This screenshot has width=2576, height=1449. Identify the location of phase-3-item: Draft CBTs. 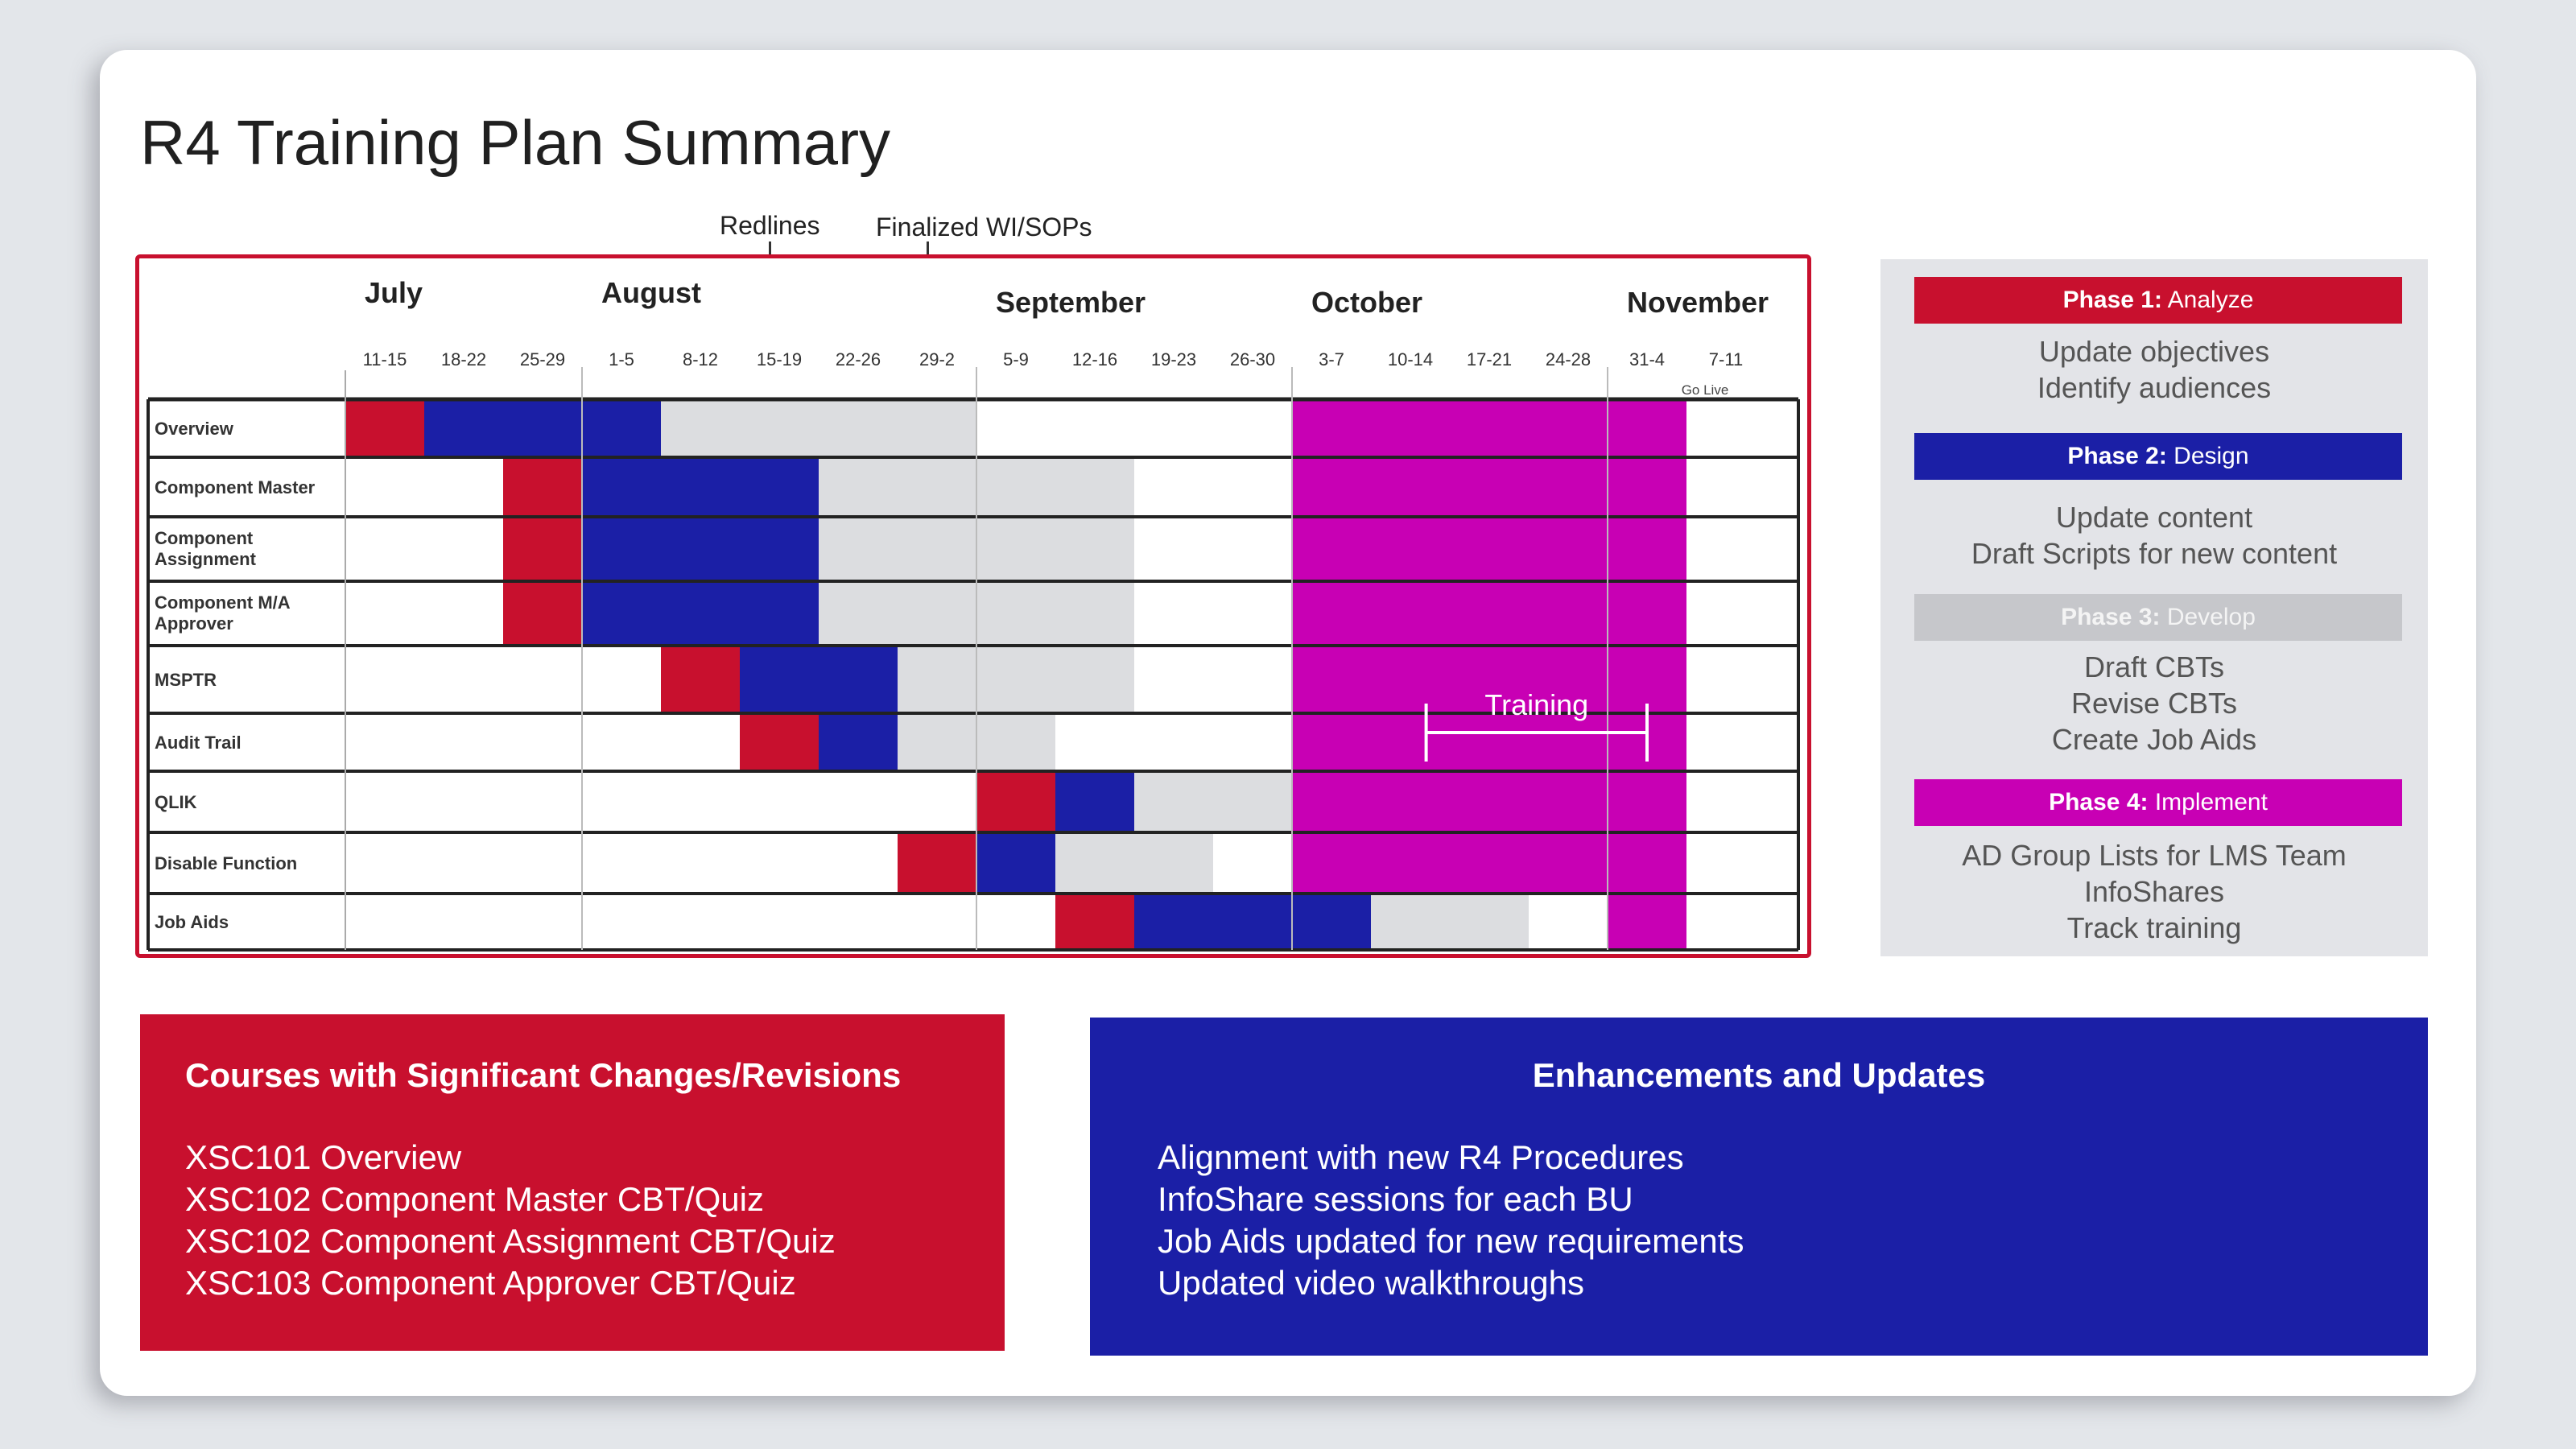
(2154, 666).